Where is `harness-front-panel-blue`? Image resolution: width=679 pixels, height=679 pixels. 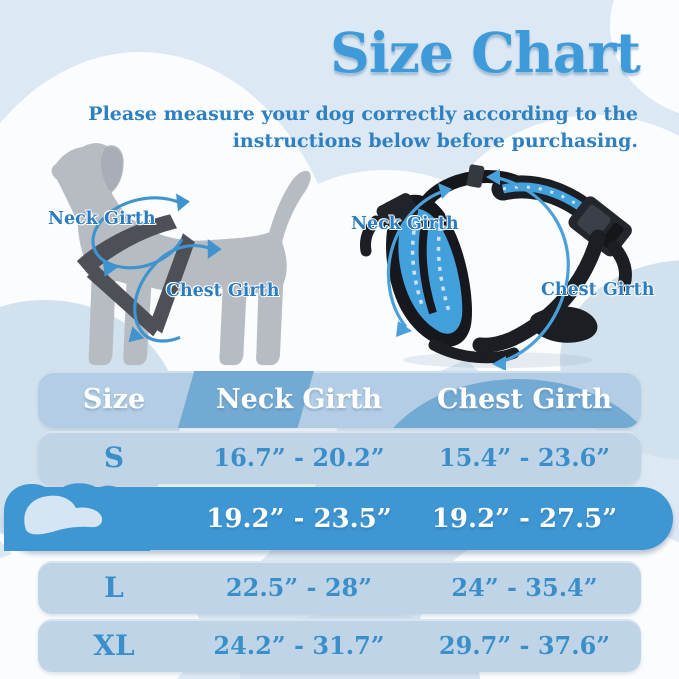 harness-front-panel-blue is located at coordinates (430, 271).